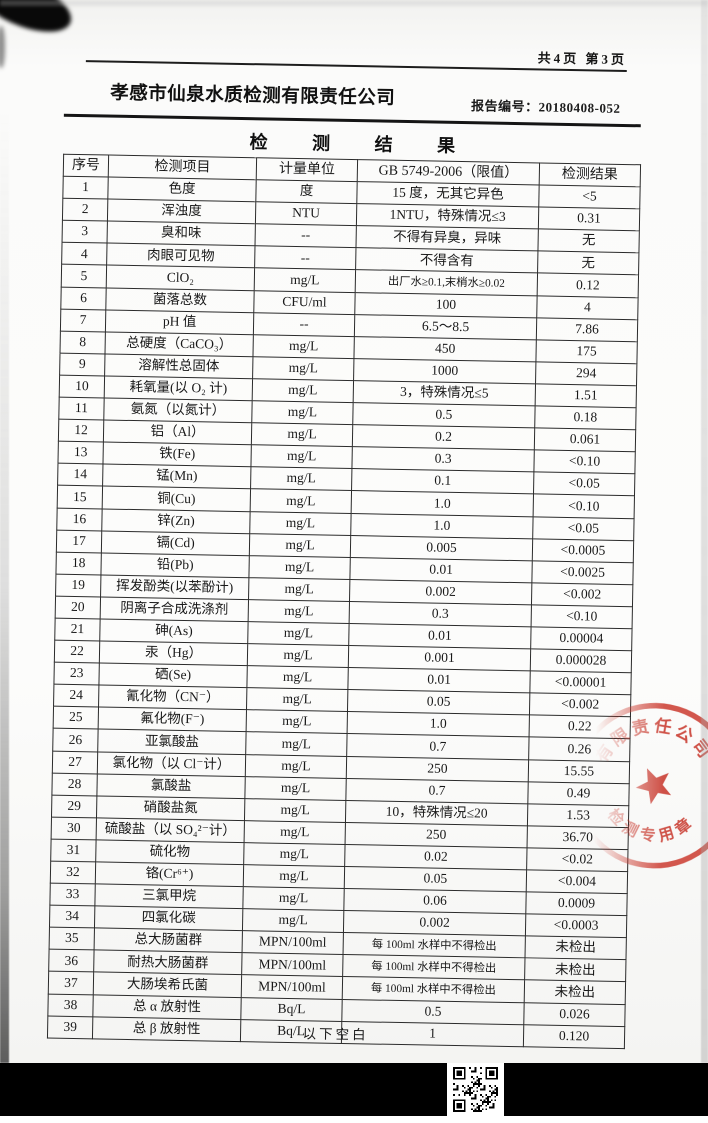  I want to click on cell: --, so click(304, 324).